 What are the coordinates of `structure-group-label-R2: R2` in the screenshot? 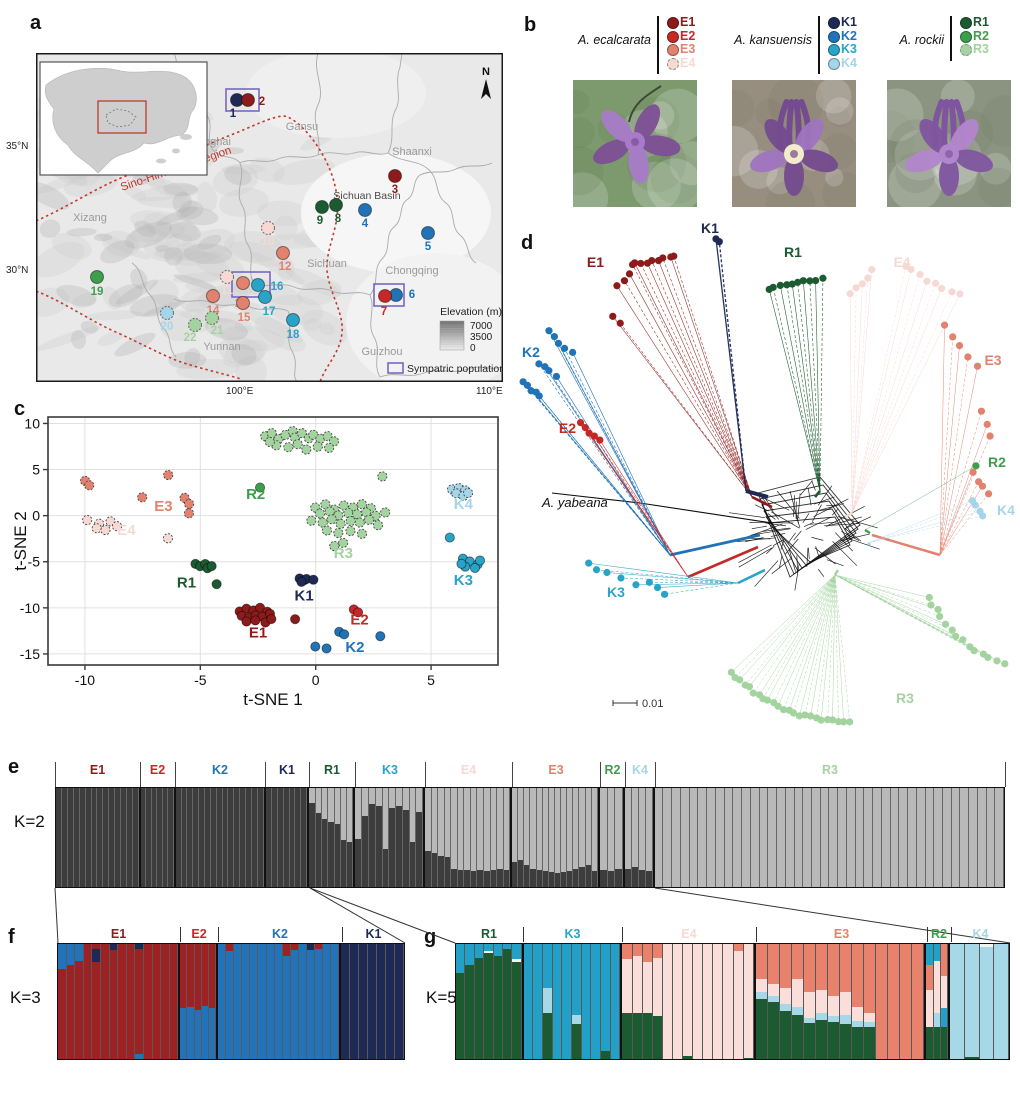 It's located at (939, 934).